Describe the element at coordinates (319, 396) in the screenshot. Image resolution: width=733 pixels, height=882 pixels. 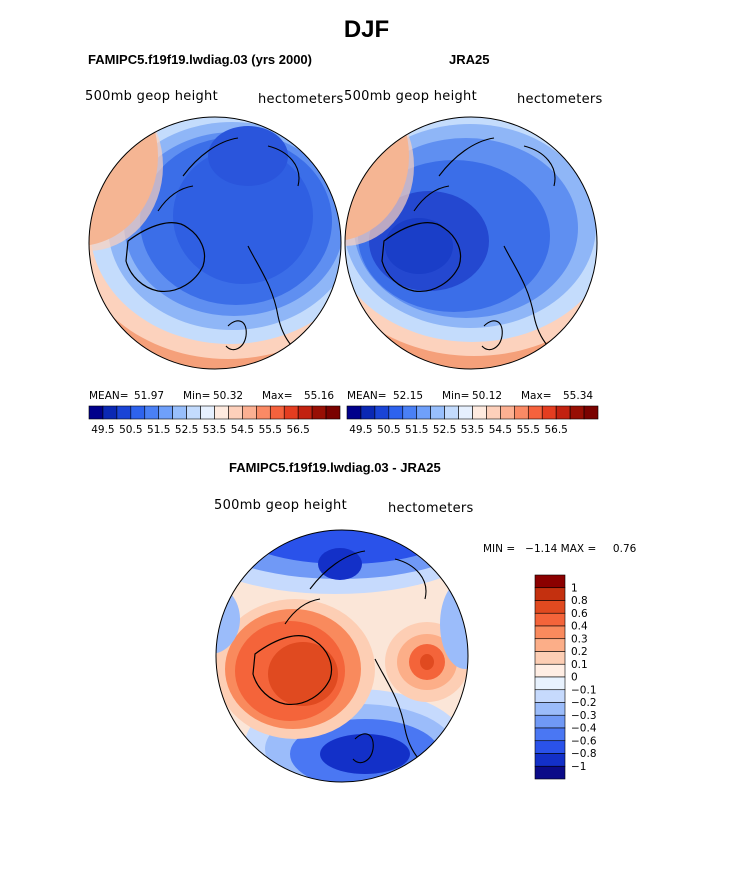
I see `left-max-value: 55.16` at that location.